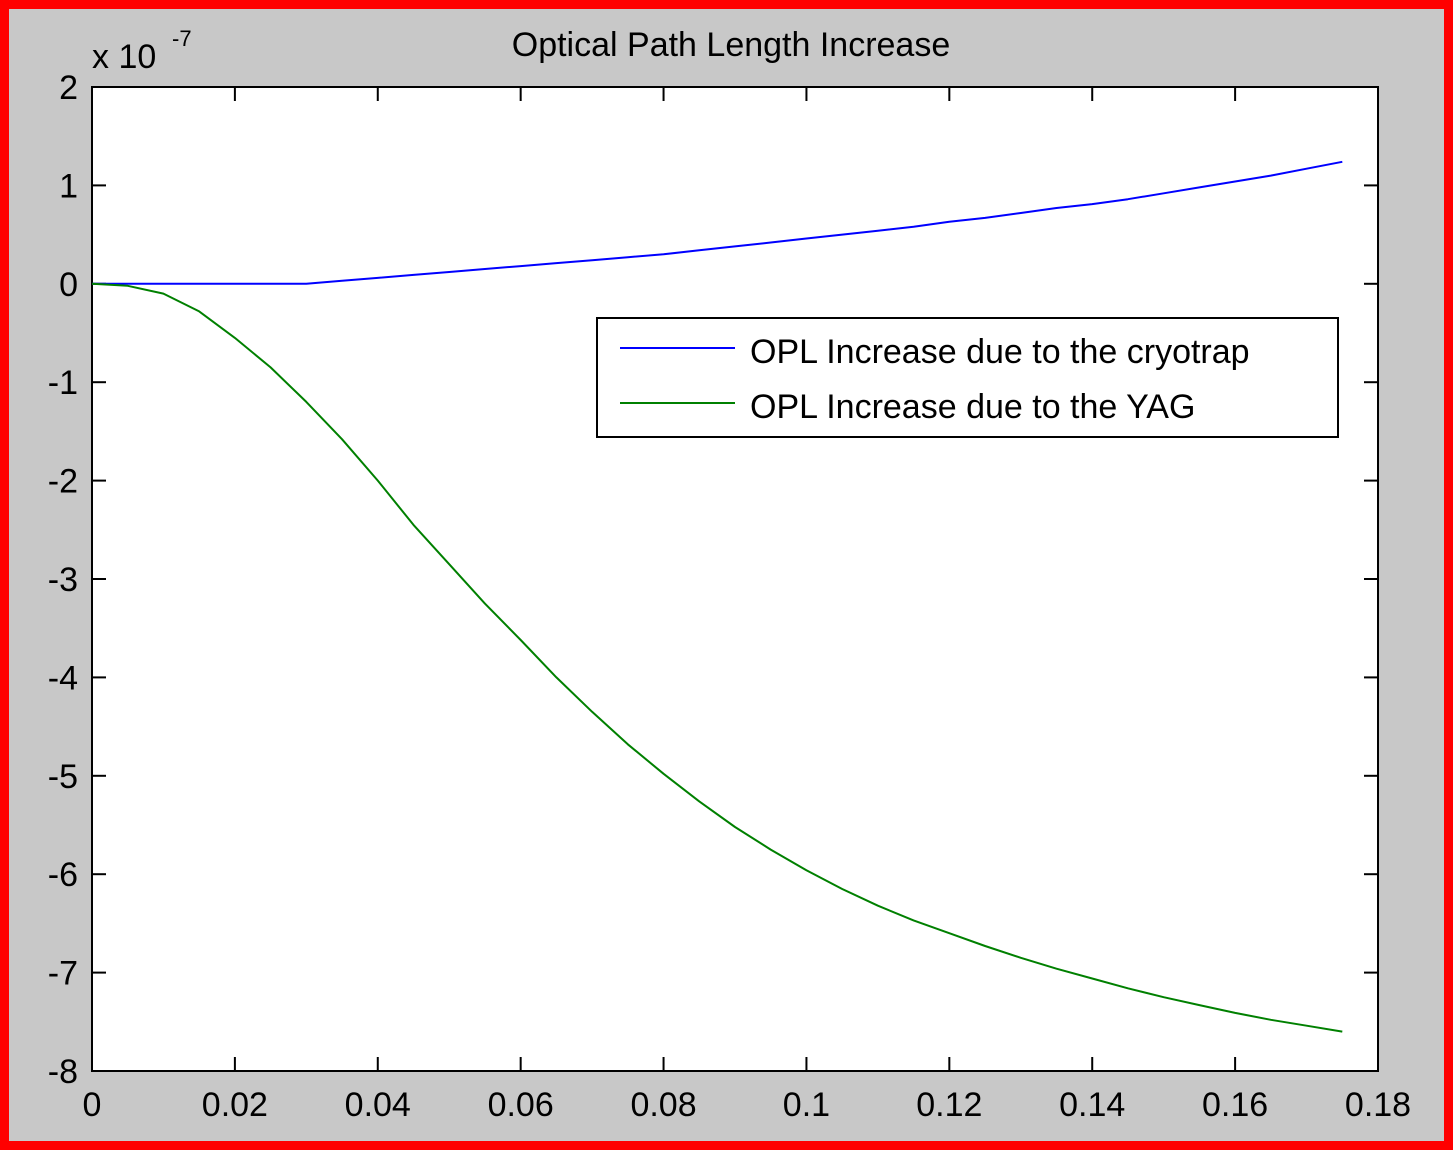 The image size is (1453, 1150). What do you see at coordinates (806, 1105) in the screenshot?
I see `x-tick-label: 0.1` at bounding box center [806, 1105].